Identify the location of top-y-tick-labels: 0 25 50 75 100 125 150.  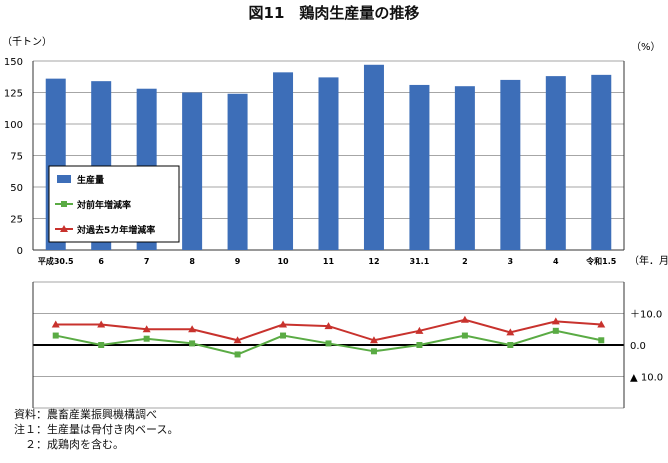
(13, 157).